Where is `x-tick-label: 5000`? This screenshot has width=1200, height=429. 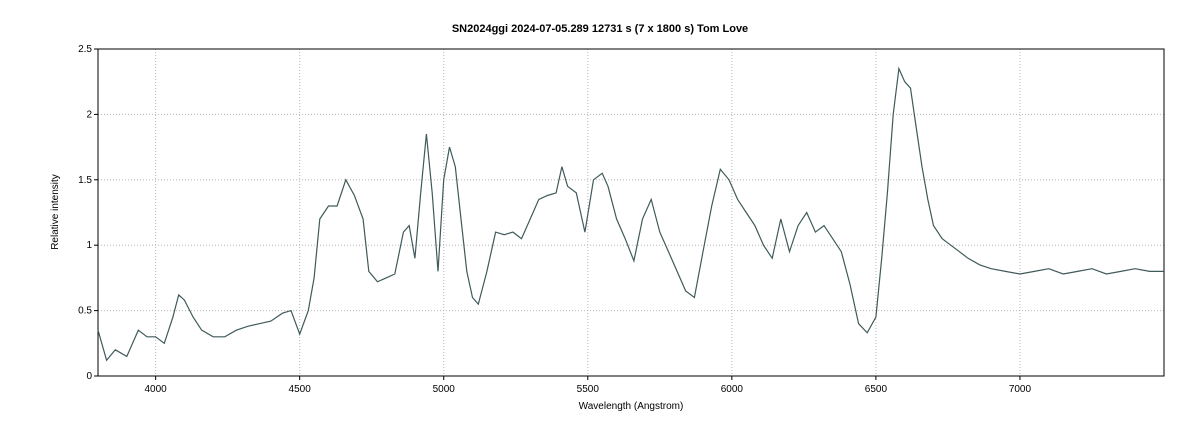 x-tick-label: 5000 is located at coordinates (444, 389).